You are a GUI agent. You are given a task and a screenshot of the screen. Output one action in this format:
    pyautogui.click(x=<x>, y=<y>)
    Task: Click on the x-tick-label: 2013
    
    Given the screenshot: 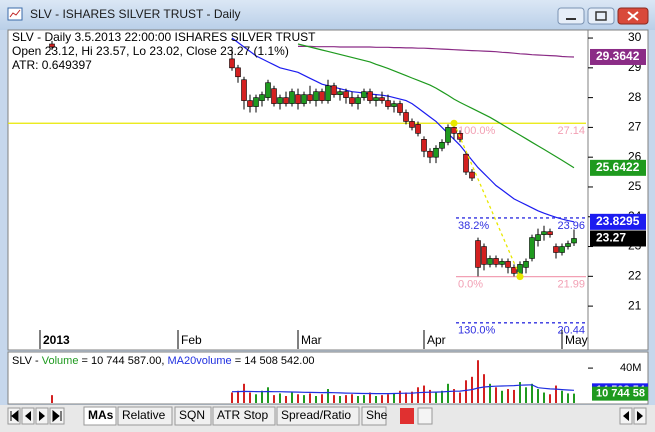 What is the action you would take?
    pyautogui.click(x=56, y=340)
    